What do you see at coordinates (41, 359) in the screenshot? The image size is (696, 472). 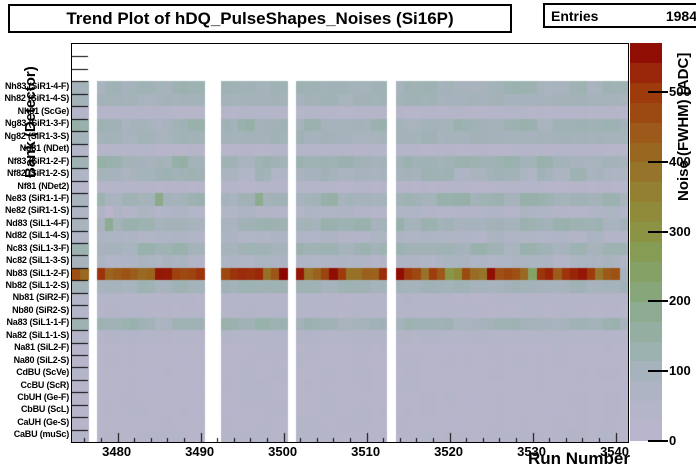 I see `y-axis-label: Na80 (SiL2-S)` at bounding box center [41, 359].